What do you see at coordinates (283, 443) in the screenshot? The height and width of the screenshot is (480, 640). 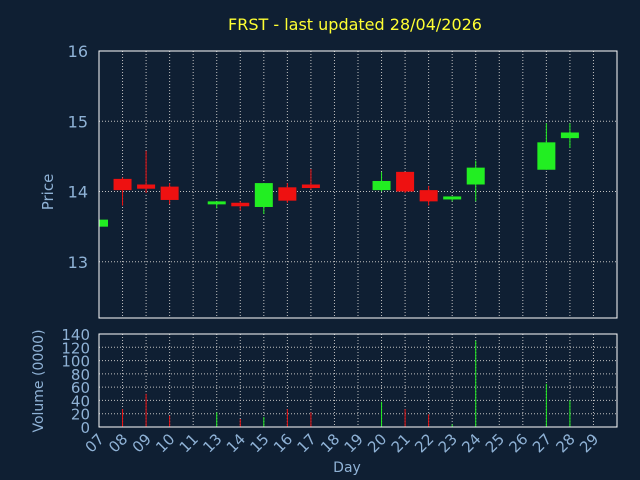 I see `x-tick-label: 16` at bounding box center [283, 443].